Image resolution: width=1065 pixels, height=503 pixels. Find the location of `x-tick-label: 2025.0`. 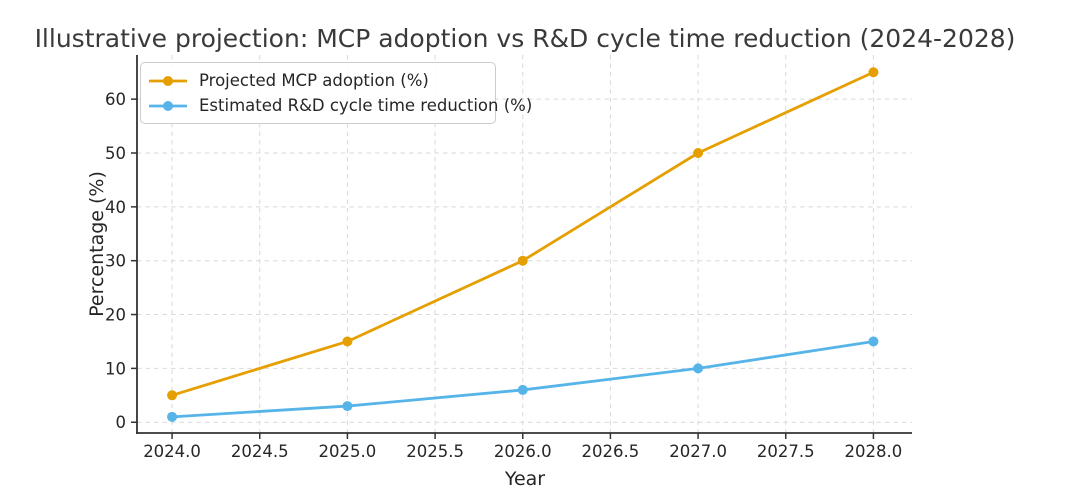

x-tick-label: 2025.0 is located at coordinates (348, 451).